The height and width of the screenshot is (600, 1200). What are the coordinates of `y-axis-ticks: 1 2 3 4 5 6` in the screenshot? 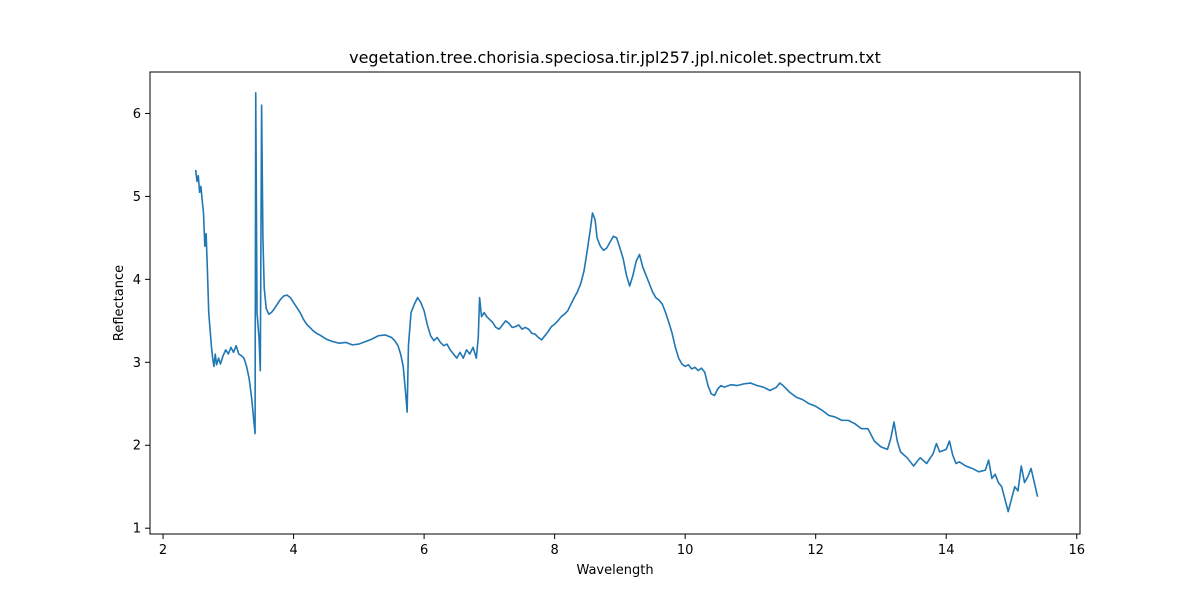 It's located at (141, 322).